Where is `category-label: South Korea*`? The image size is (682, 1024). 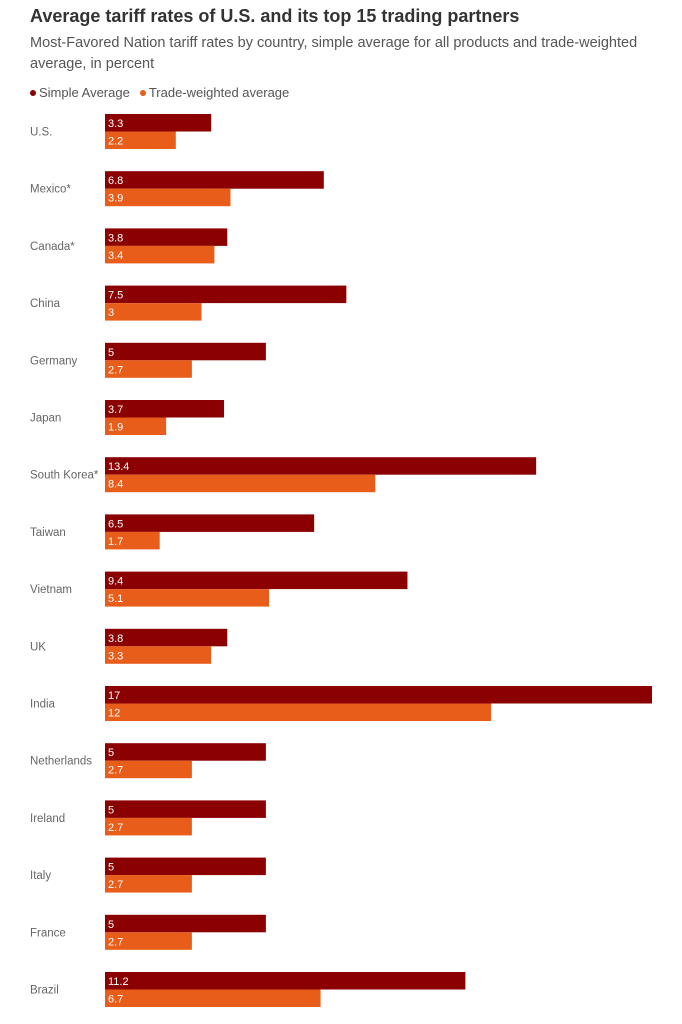 category-label: South Korea* is located at coordinates (64, 476).